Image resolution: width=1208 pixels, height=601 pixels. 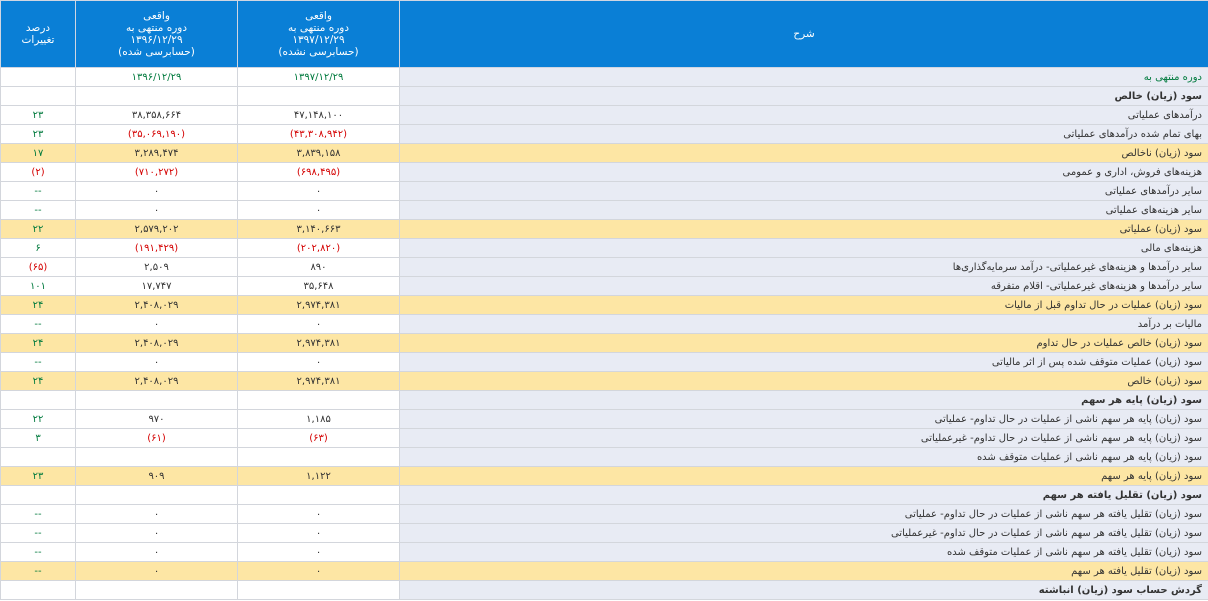 I want to click on statement-row: سود (زیان) تقلیل یافته هر سهم, so click(x=604, y=495).